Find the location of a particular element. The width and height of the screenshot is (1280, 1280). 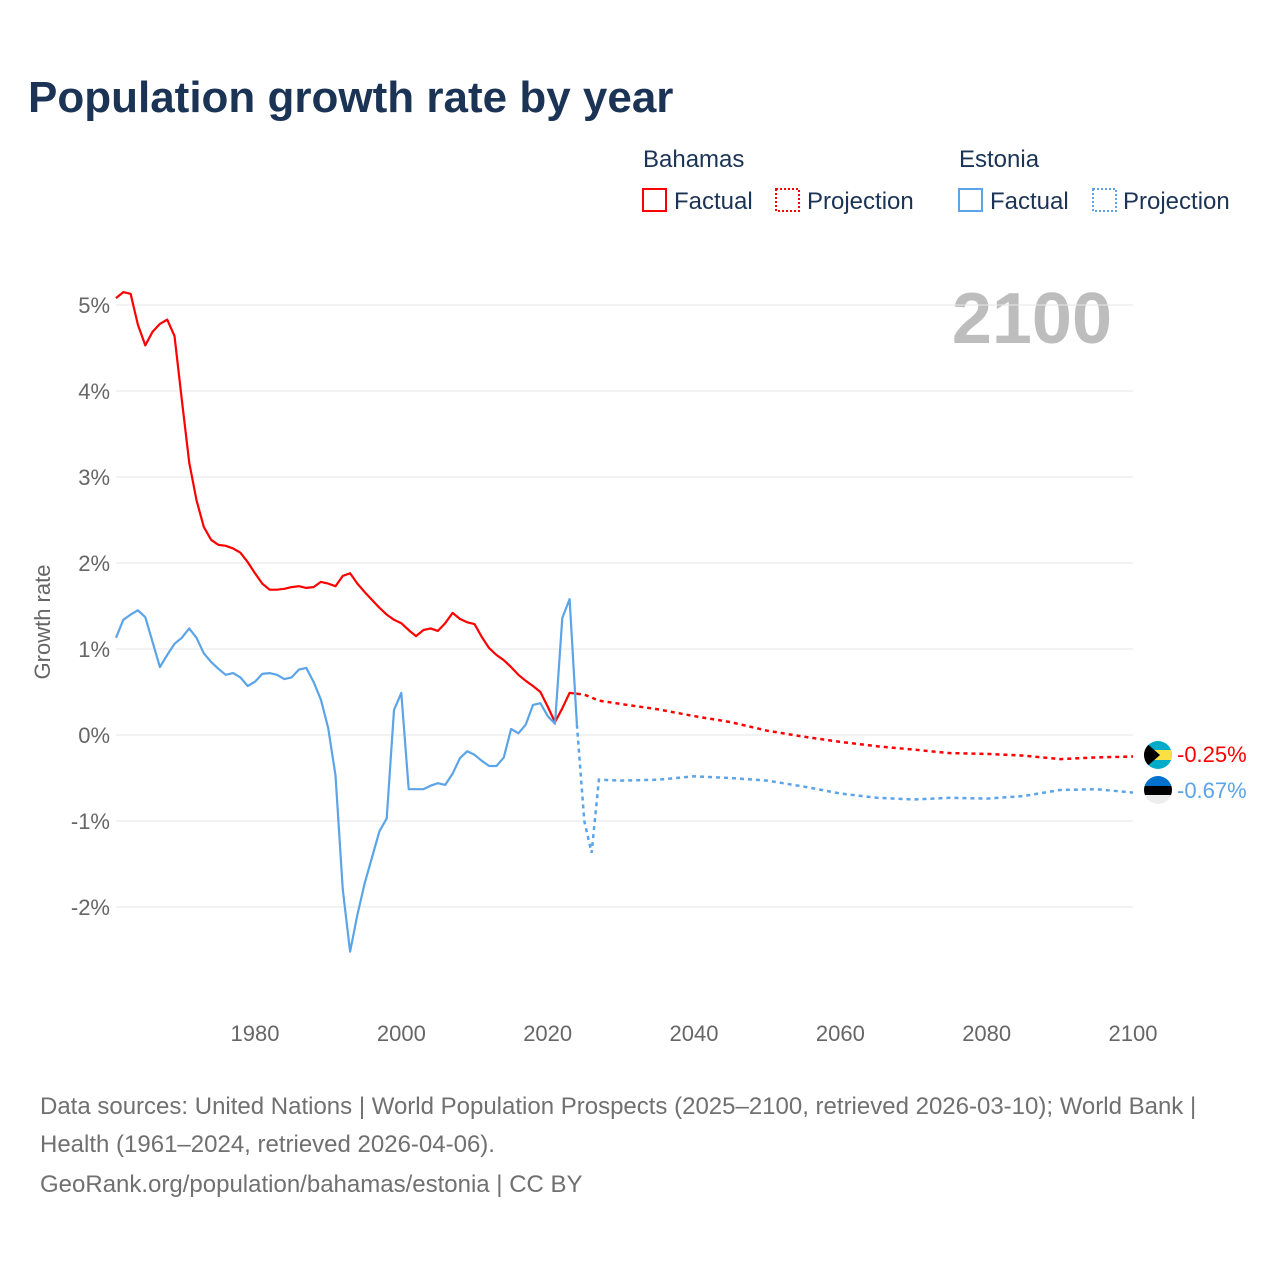

legend-label-bahamas-projection: Projection is located at coordinates (860, 201).